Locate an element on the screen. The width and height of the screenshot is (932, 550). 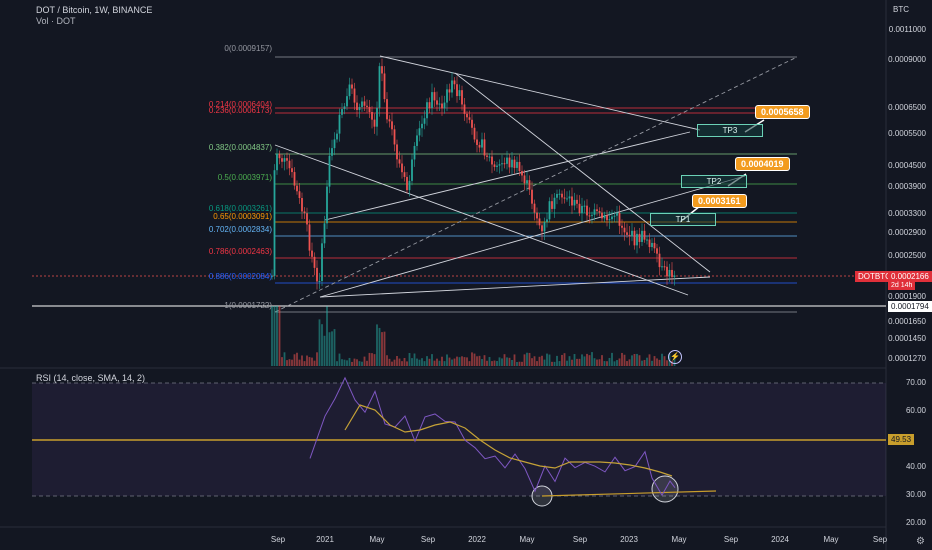
time-tick: Sep is located at coordinates (278, 539).